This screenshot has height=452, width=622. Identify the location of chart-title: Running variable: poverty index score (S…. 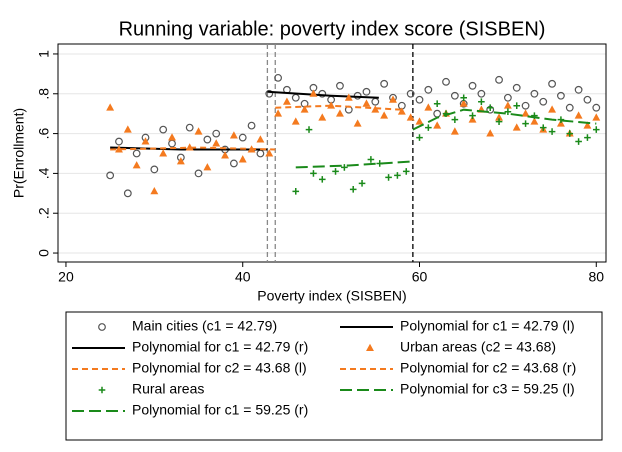
(332, 29).